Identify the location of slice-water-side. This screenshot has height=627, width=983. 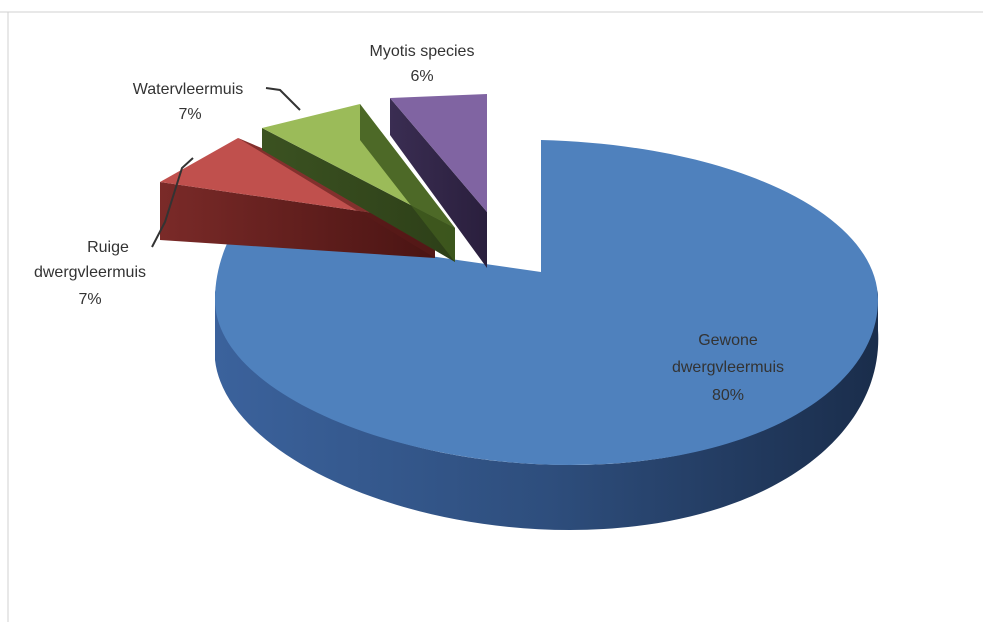
(358, 195).